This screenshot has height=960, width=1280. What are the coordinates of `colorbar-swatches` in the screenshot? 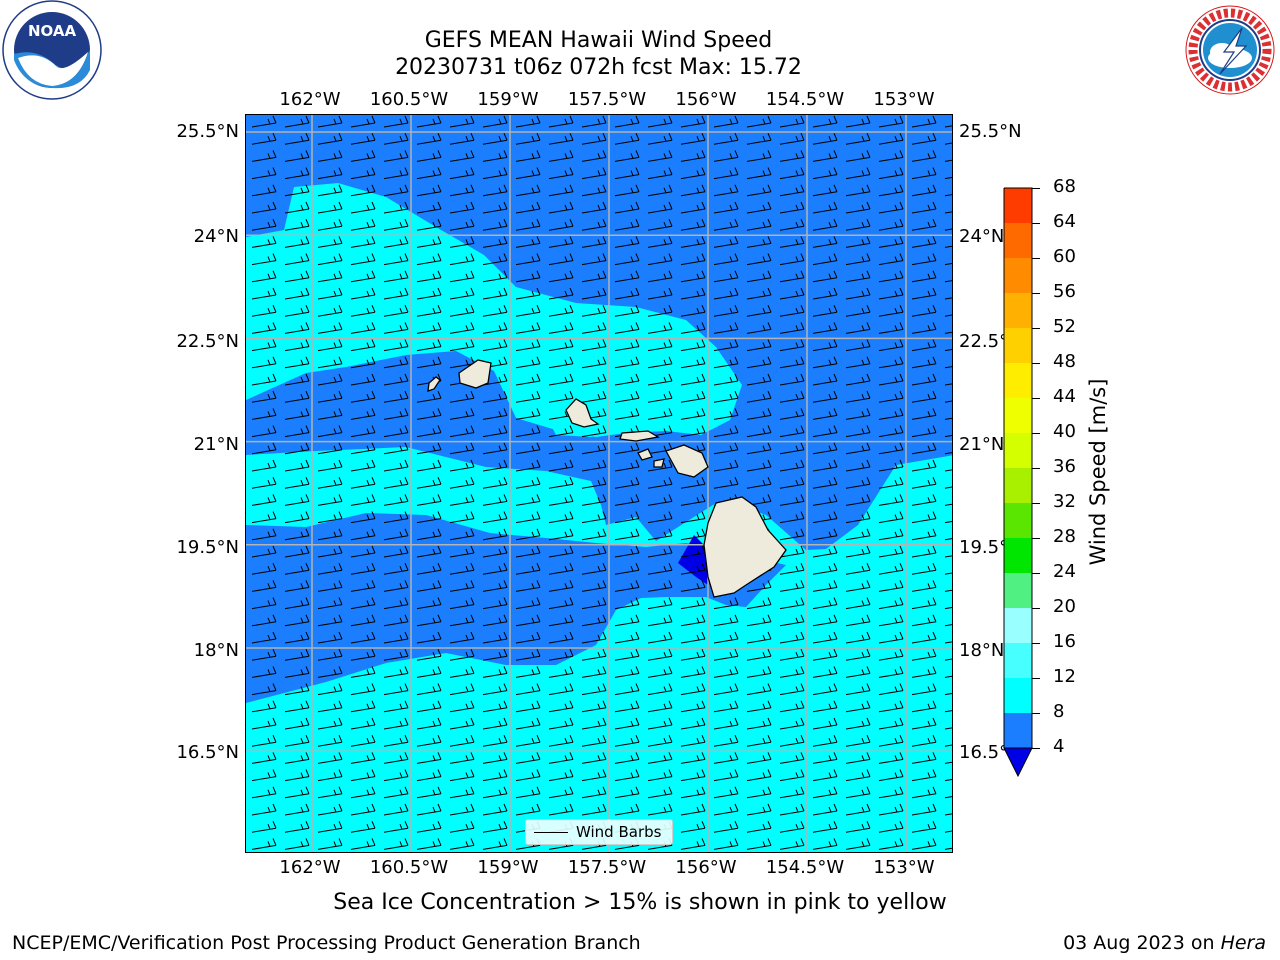 It's located at (1018, 482).